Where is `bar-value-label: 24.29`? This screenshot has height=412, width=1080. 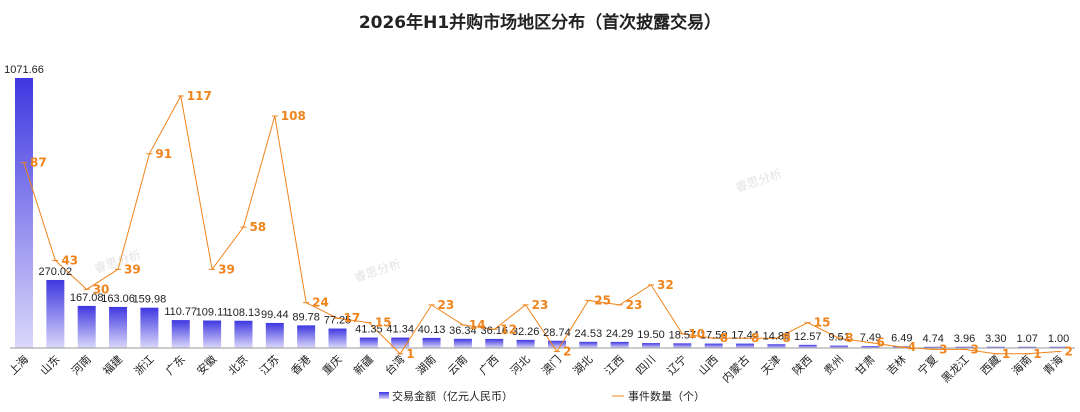 bar-value-label: 24.29 is located at coordinates (620, 334).